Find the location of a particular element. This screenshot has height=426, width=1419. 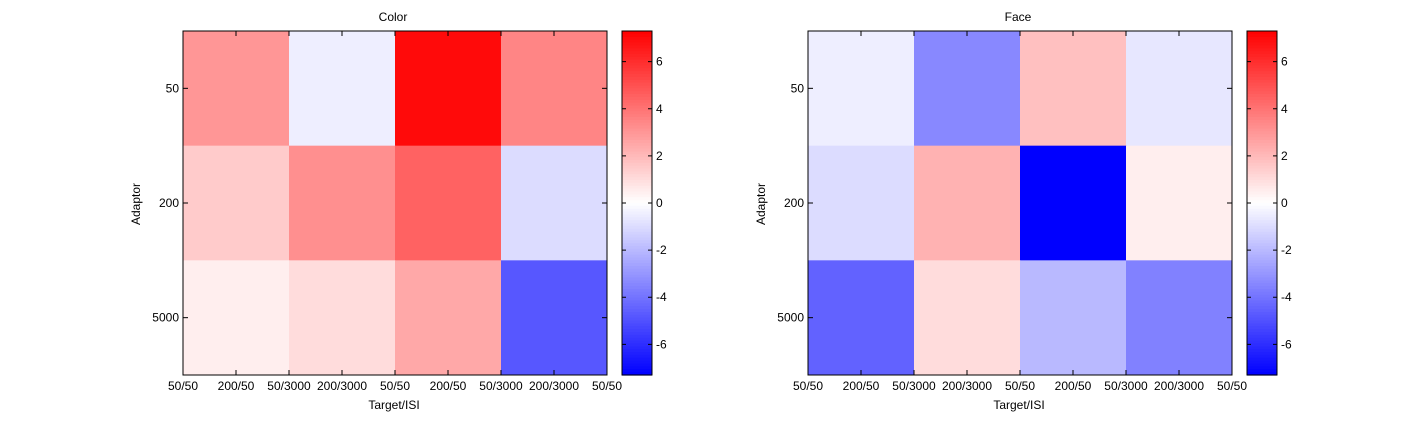

x-tick-label: 50/3000 is located at coordinates (289, 386).